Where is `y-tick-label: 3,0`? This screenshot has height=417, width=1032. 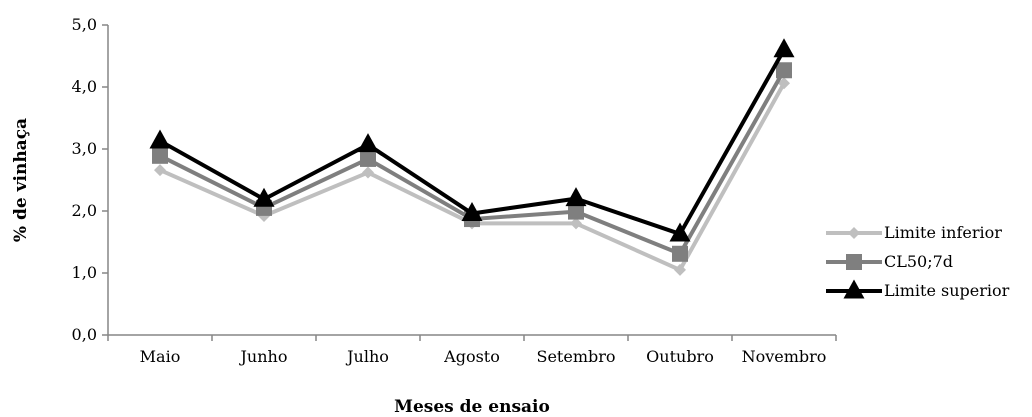
y-tick-label: 3,0 is located at coordinates (84, 148).